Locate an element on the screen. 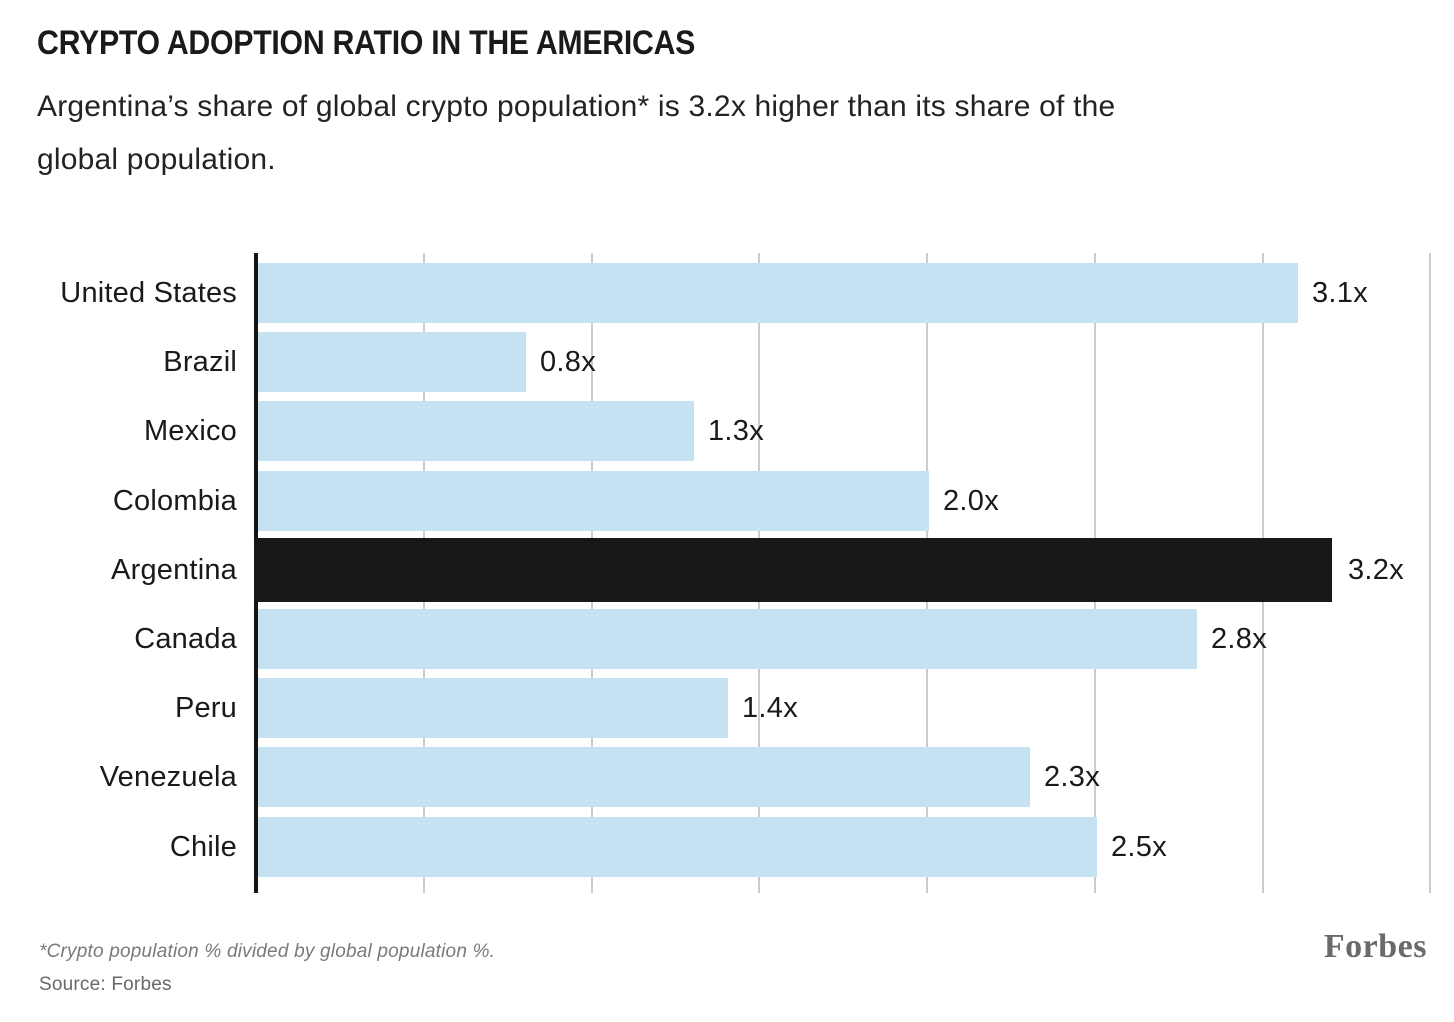 The image size is (1454, 1022). bar-canada is located at coordinates (727, 639).